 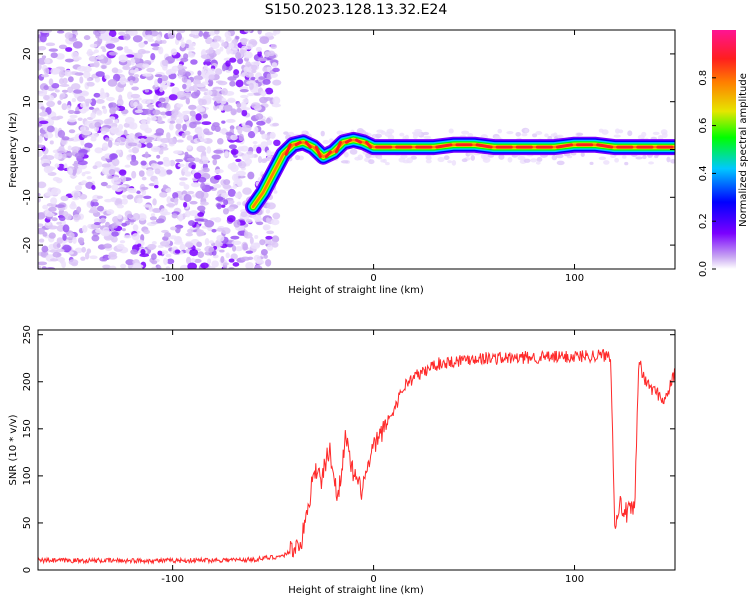 What do you see at coordinates (27, 475) in the screenshot?
I see `y-tick-label: 100` at bounding box center [27, 475].